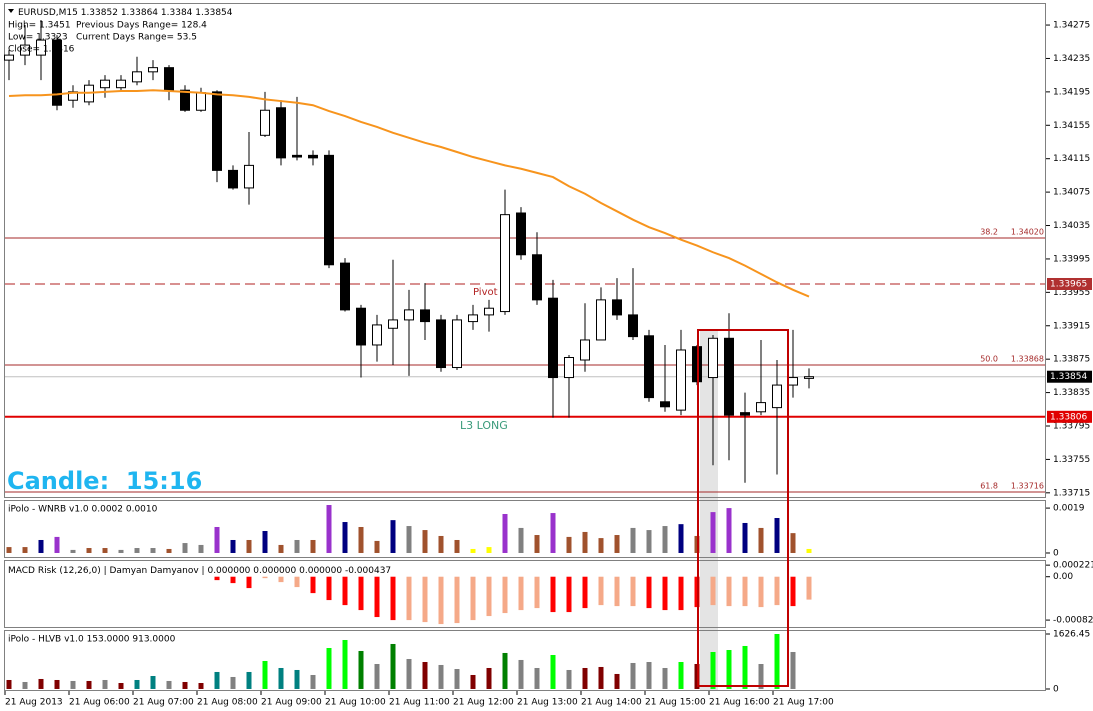 The width and height of the screenshot is (1093, 711). What do you see at coordinates (739, 703) in the screenshot?
I see `x-tick-label: 21 Aug 16:00` at bounding box center [739, 703].